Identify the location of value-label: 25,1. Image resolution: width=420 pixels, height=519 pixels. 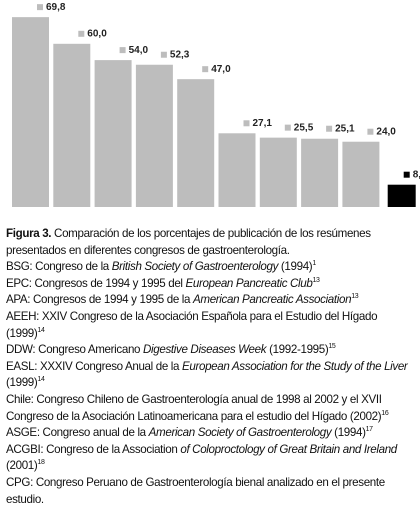
(345, 128).